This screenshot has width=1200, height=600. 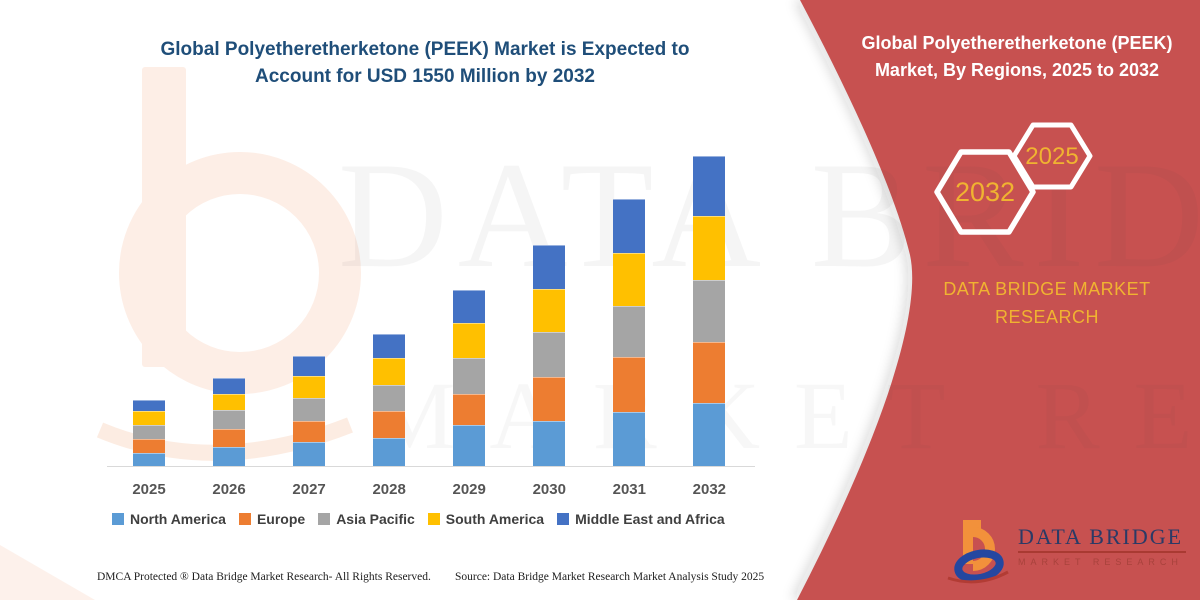 I want to click on legend-item-asia-pacific: Asia Pacific, so click(x=366, y=519).